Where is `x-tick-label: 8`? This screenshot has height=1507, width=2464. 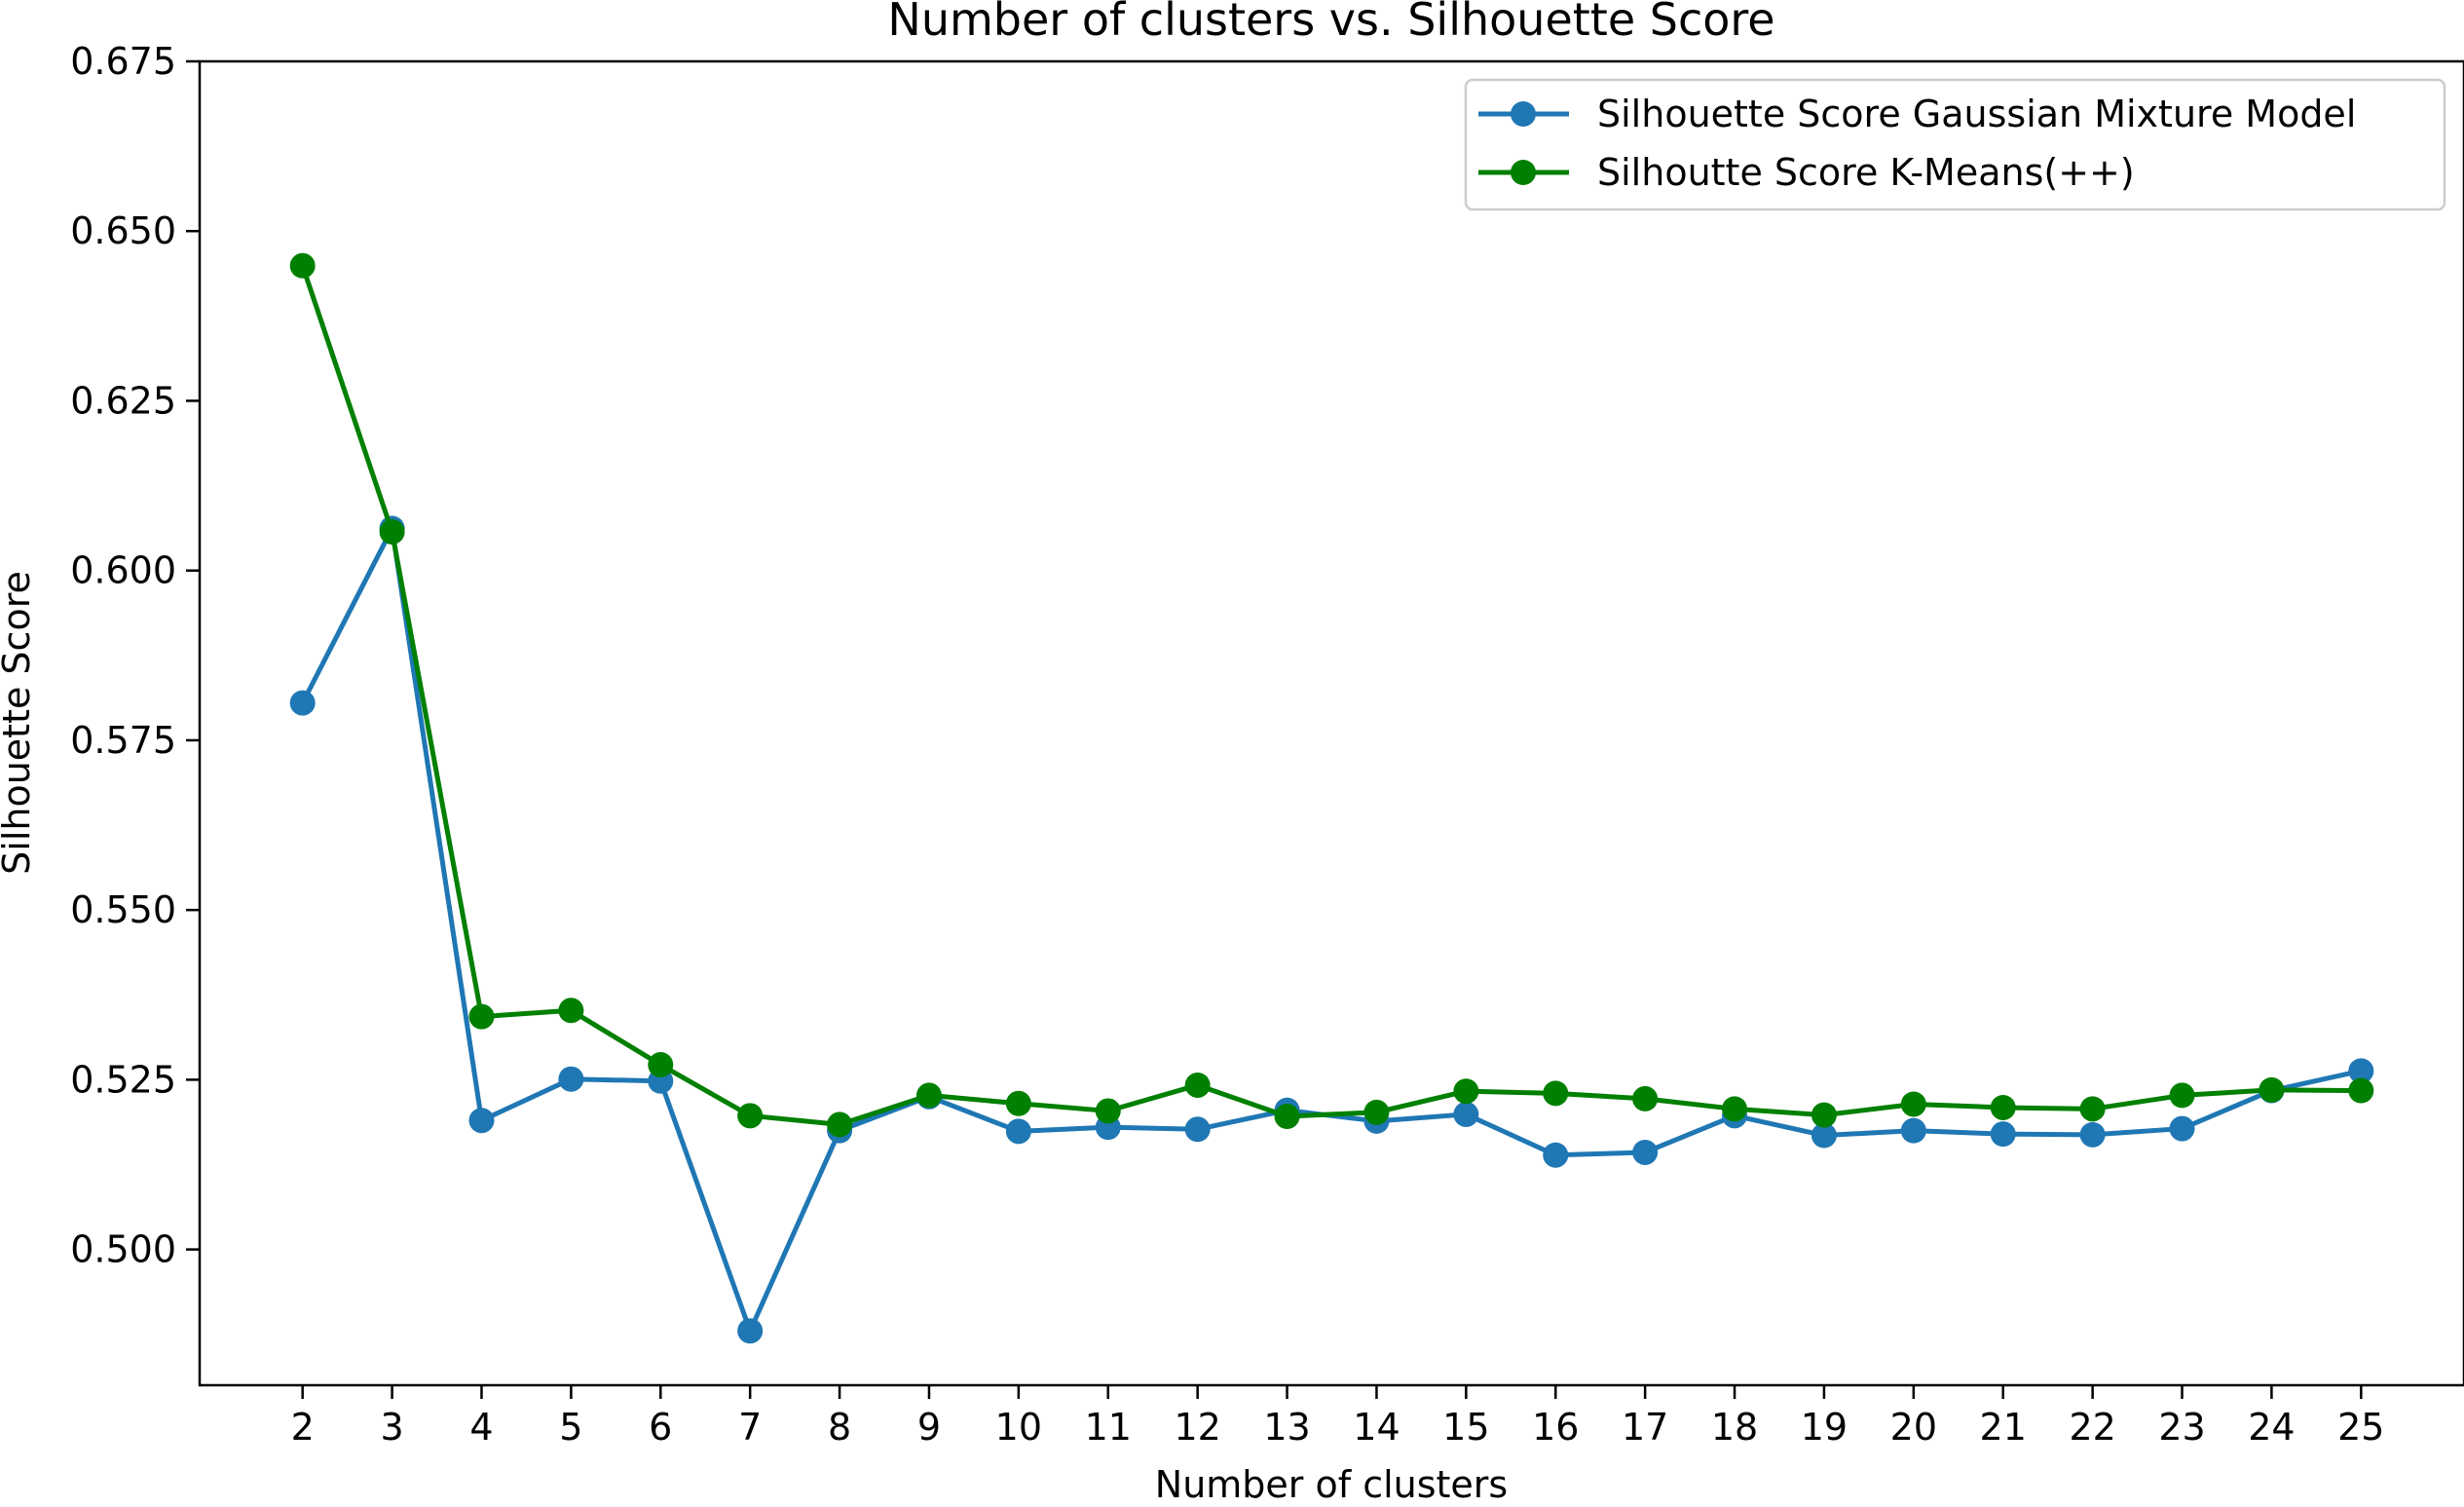
x-tick-label: 8 is located at coordinates (839, 1427).